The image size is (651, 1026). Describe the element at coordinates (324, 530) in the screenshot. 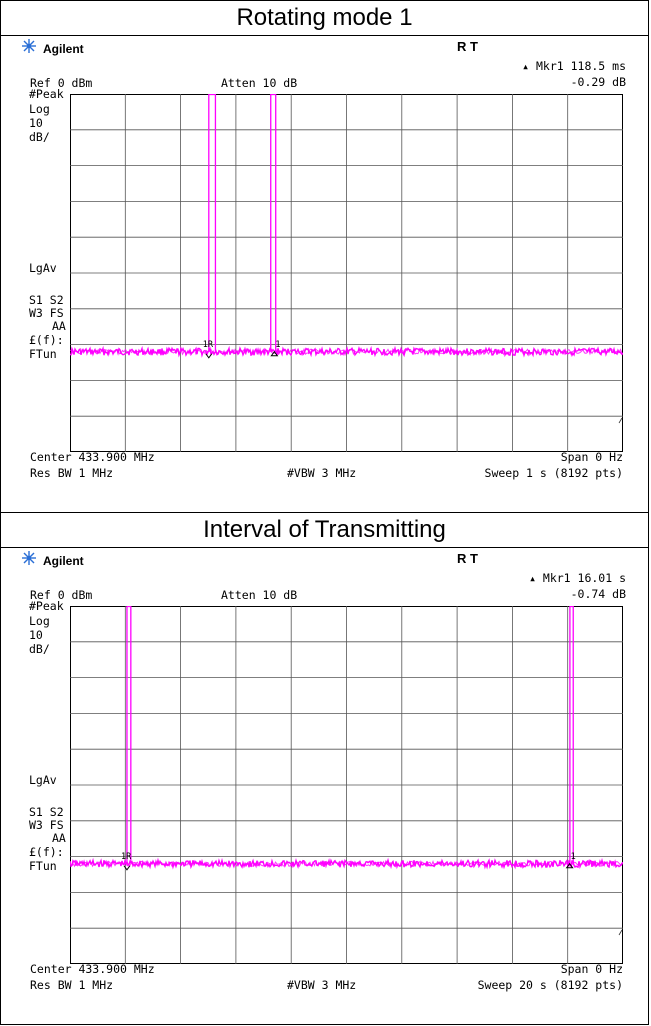

I see `panel-title: Interval of Transmitting` at that location.